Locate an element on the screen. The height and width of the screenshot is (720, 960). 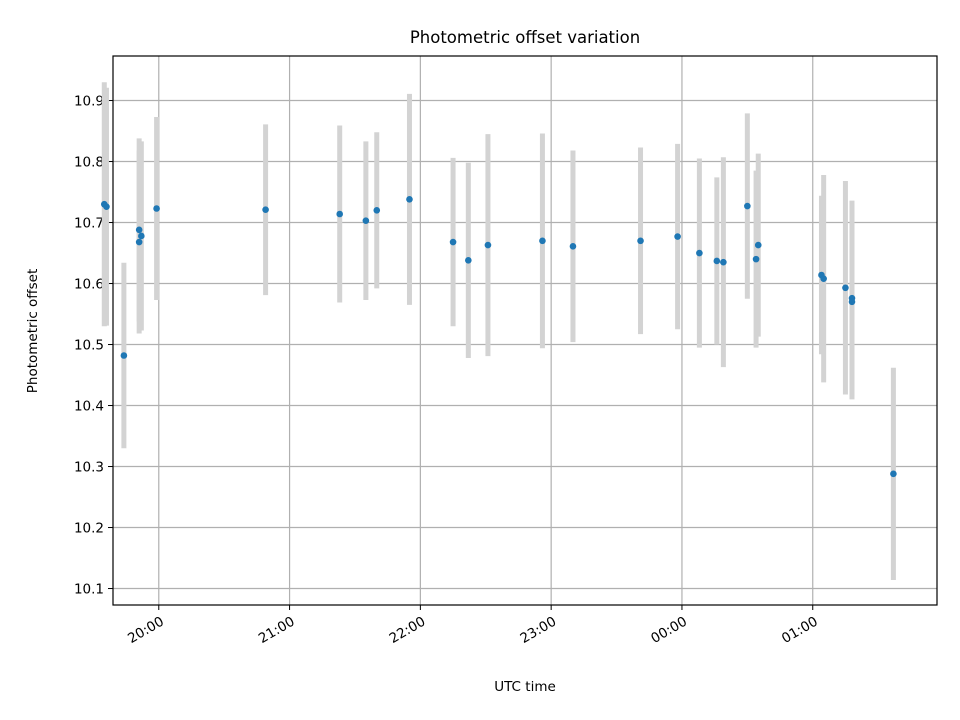
y-tick-label: 10.2 is located at coordinates (89, 529).